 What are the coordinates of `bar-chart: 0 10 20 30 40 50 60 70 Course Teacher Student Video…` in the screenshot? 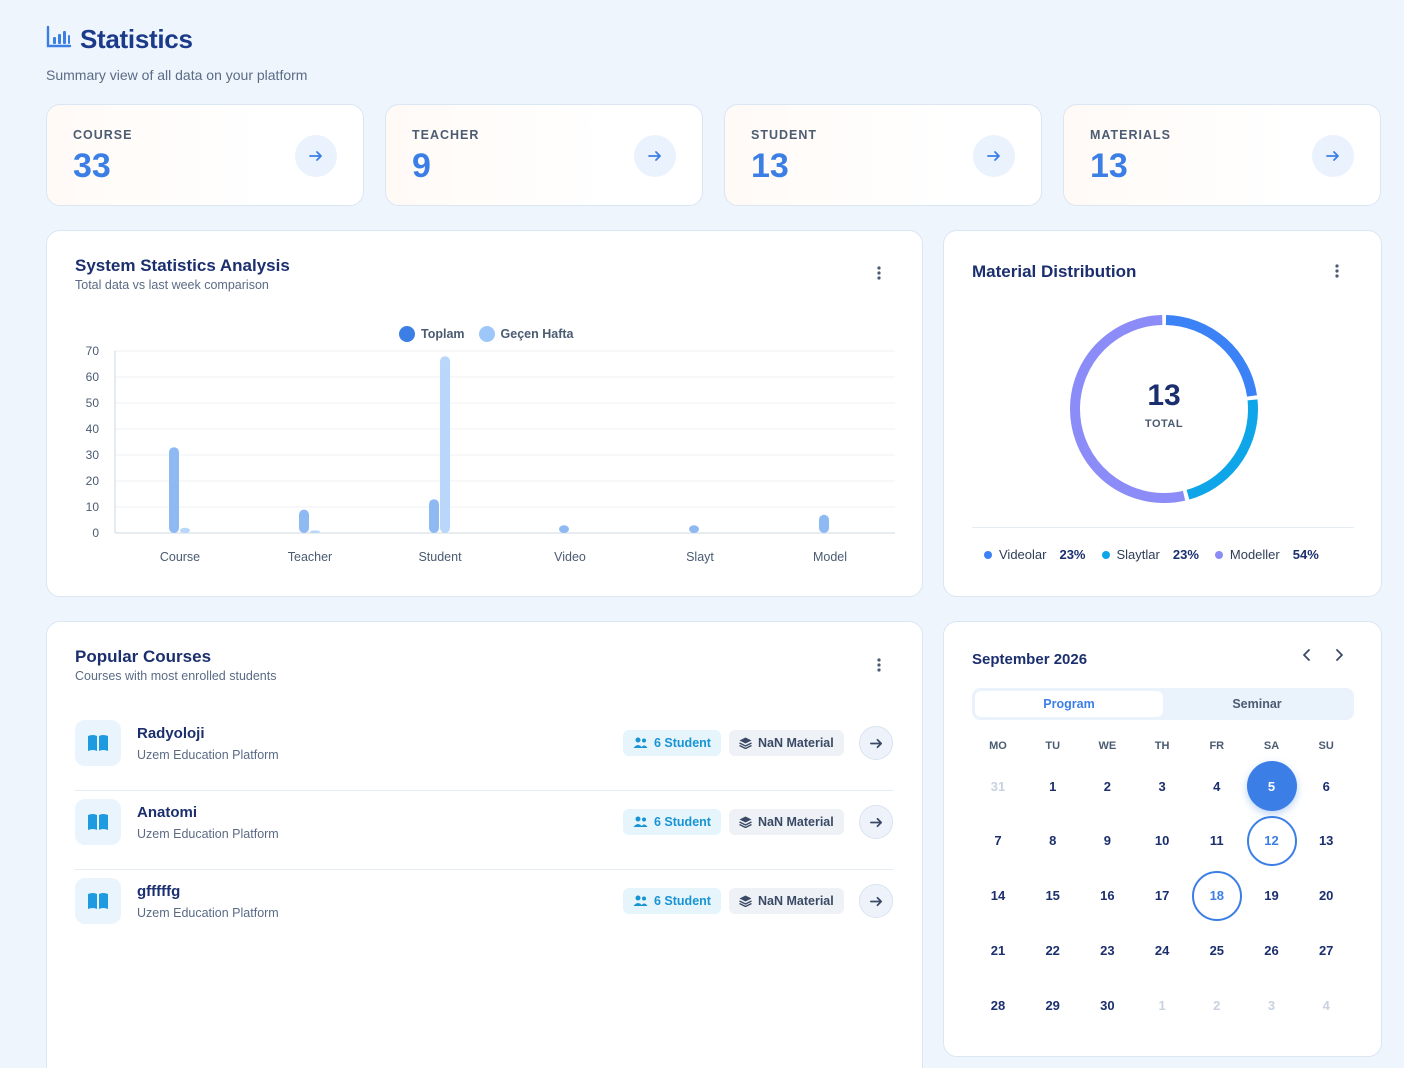 It's located at (490, 454).